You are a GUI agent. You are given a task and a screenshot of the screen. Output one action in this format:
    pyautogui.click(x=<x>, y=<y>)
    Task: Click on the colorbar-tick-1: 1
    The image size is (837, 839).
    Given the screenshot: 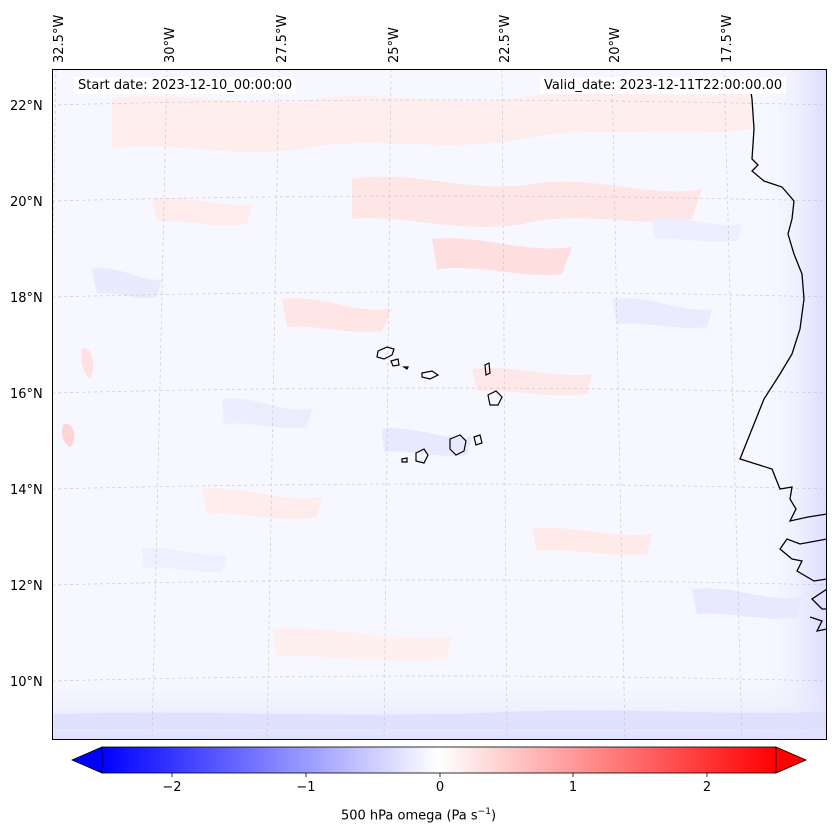 What is the action you would take?
    pyautogui.click(x=573, y=787)
    